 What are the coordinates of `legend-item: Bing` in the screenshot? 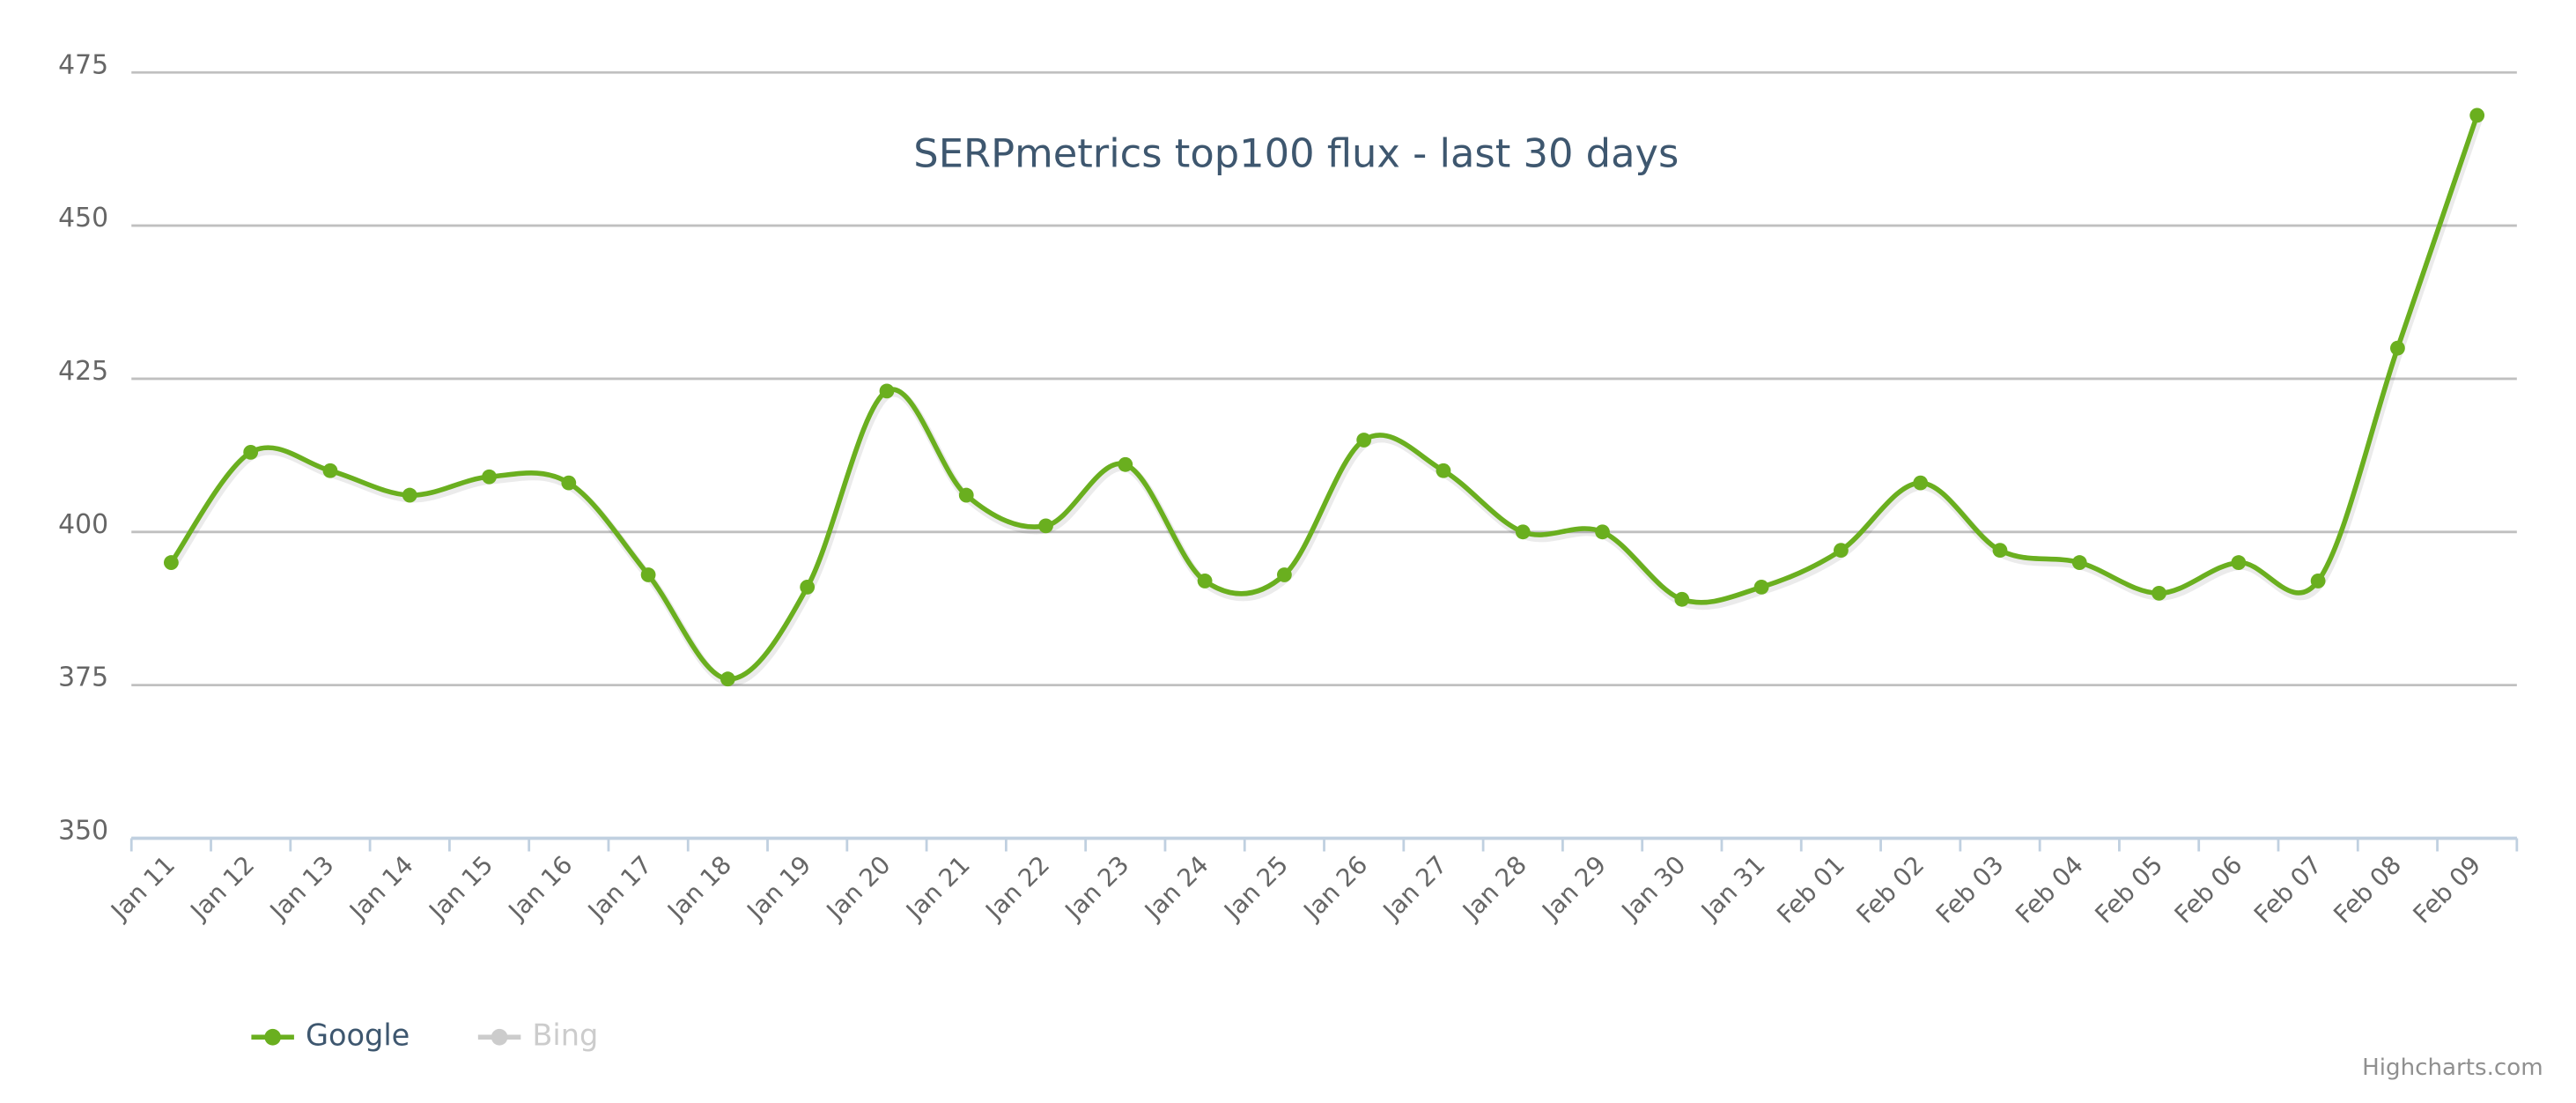 It's located at (565, 1035).